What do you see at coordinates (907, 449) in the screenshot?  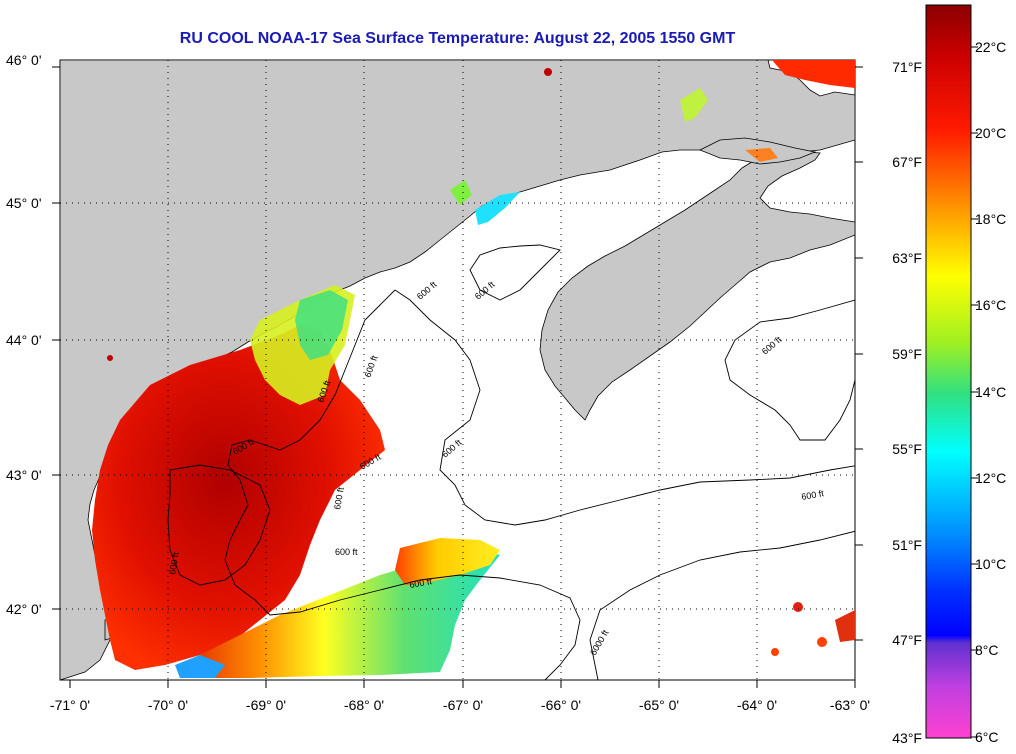 I see `fahrenheit-label: 55°F` at bounding box center [907, 449].